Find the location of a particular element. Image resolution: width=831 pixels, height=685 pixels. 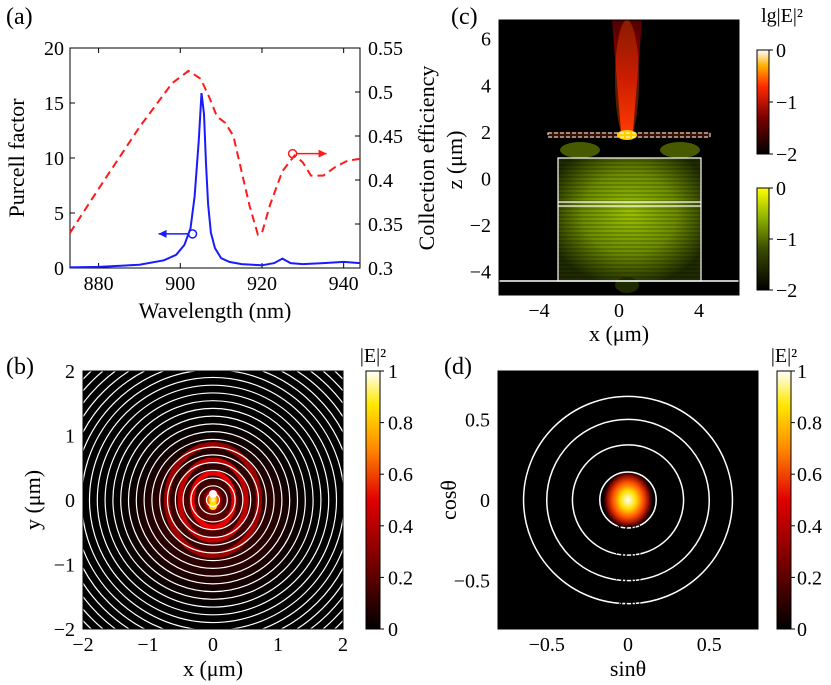

panel-c-colorbar-title: lg|E|² is located at coordinates (782, 16).